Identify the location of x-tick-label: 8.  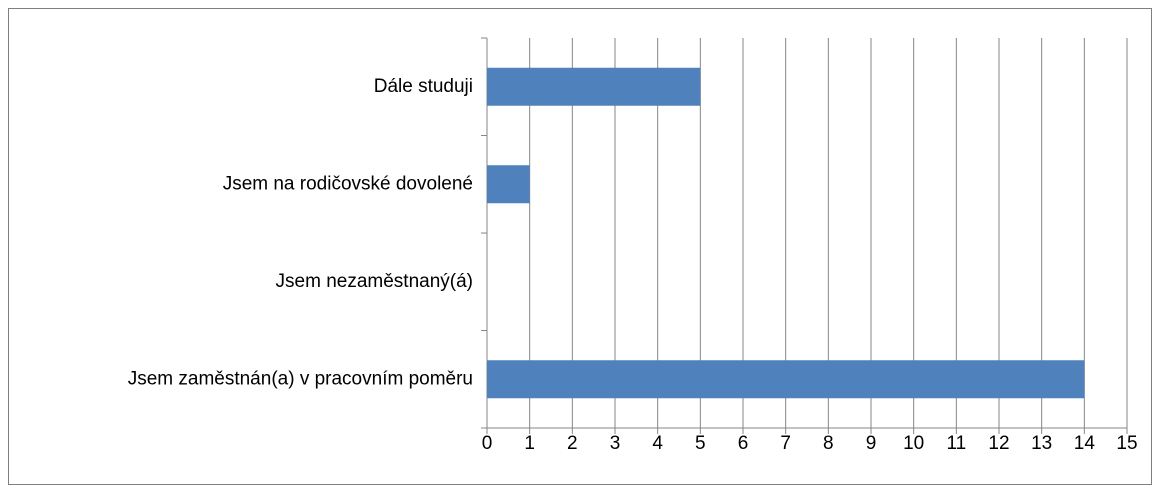
(828, 443).